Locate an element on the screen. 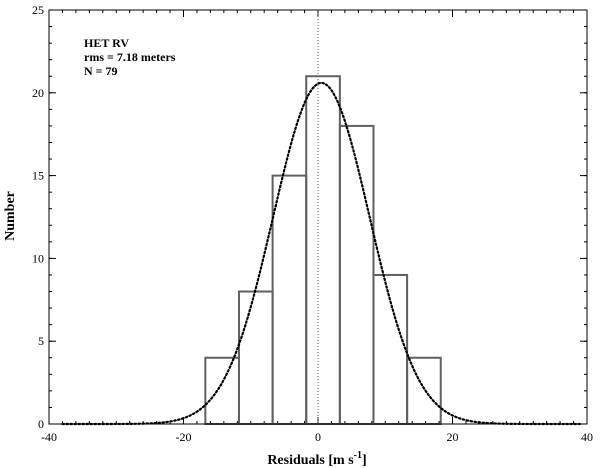 This screenshot has width=600, height=468. x-tick-labels: -40 -20 0 20 40 is located at coordinates (317, 437).